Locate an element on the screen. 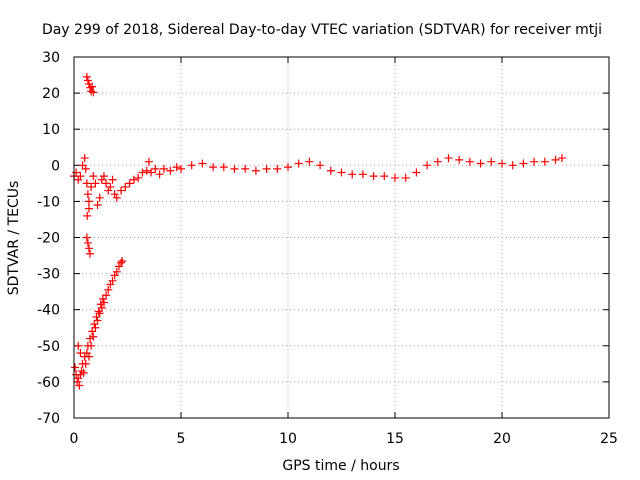  y-tick-label: -20 is located at coordinates (48, 239).